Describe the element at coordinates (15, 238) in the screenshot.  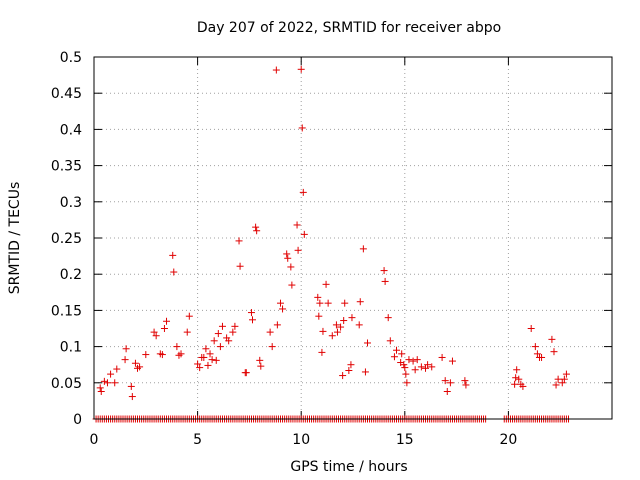
I see `y-axis-label: SRMTID / TECUs` at that location.